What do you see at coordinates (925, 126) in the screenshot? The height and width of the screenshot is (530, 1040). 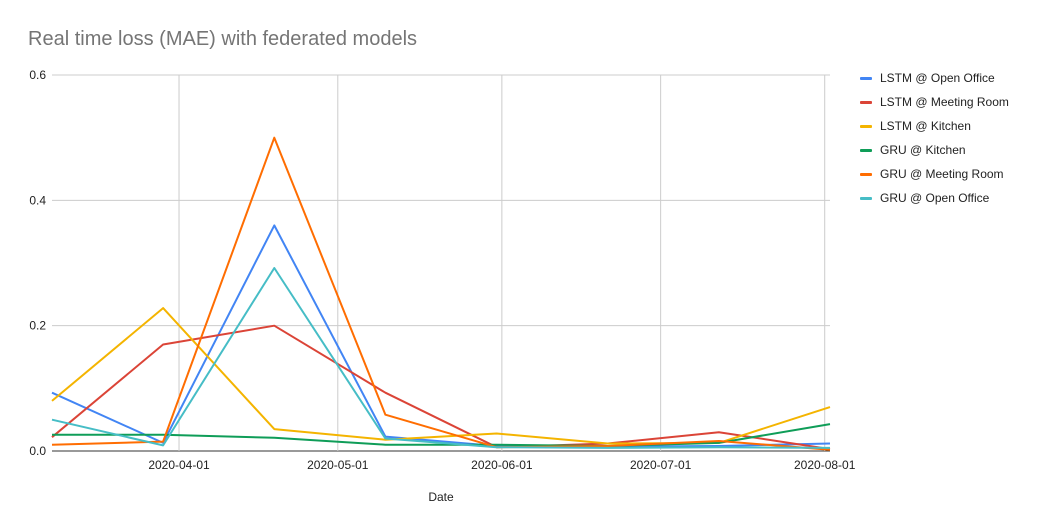 I see `legend-label: LSTM @ Kitchen` at bounding box center [925, 126].